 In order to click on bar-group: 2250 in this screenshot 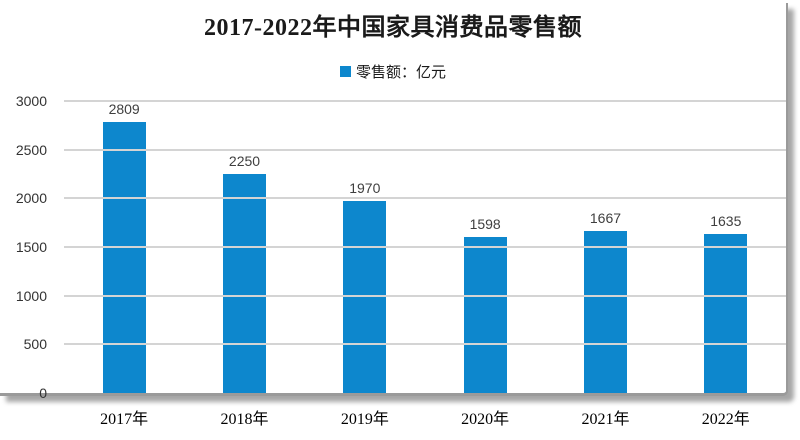, I will do `click(244, 247)`.